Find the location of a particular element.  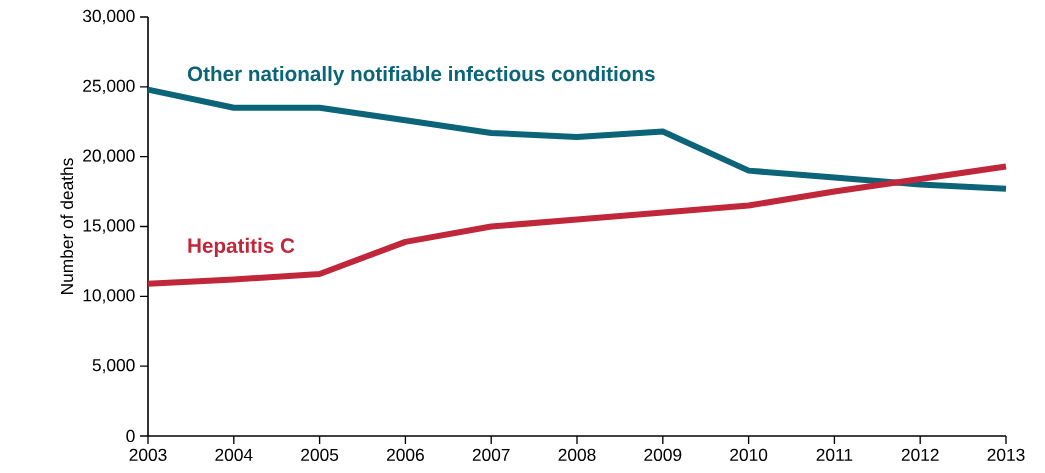

x-tick-label: 2004 is located at coordinates (234, 454).